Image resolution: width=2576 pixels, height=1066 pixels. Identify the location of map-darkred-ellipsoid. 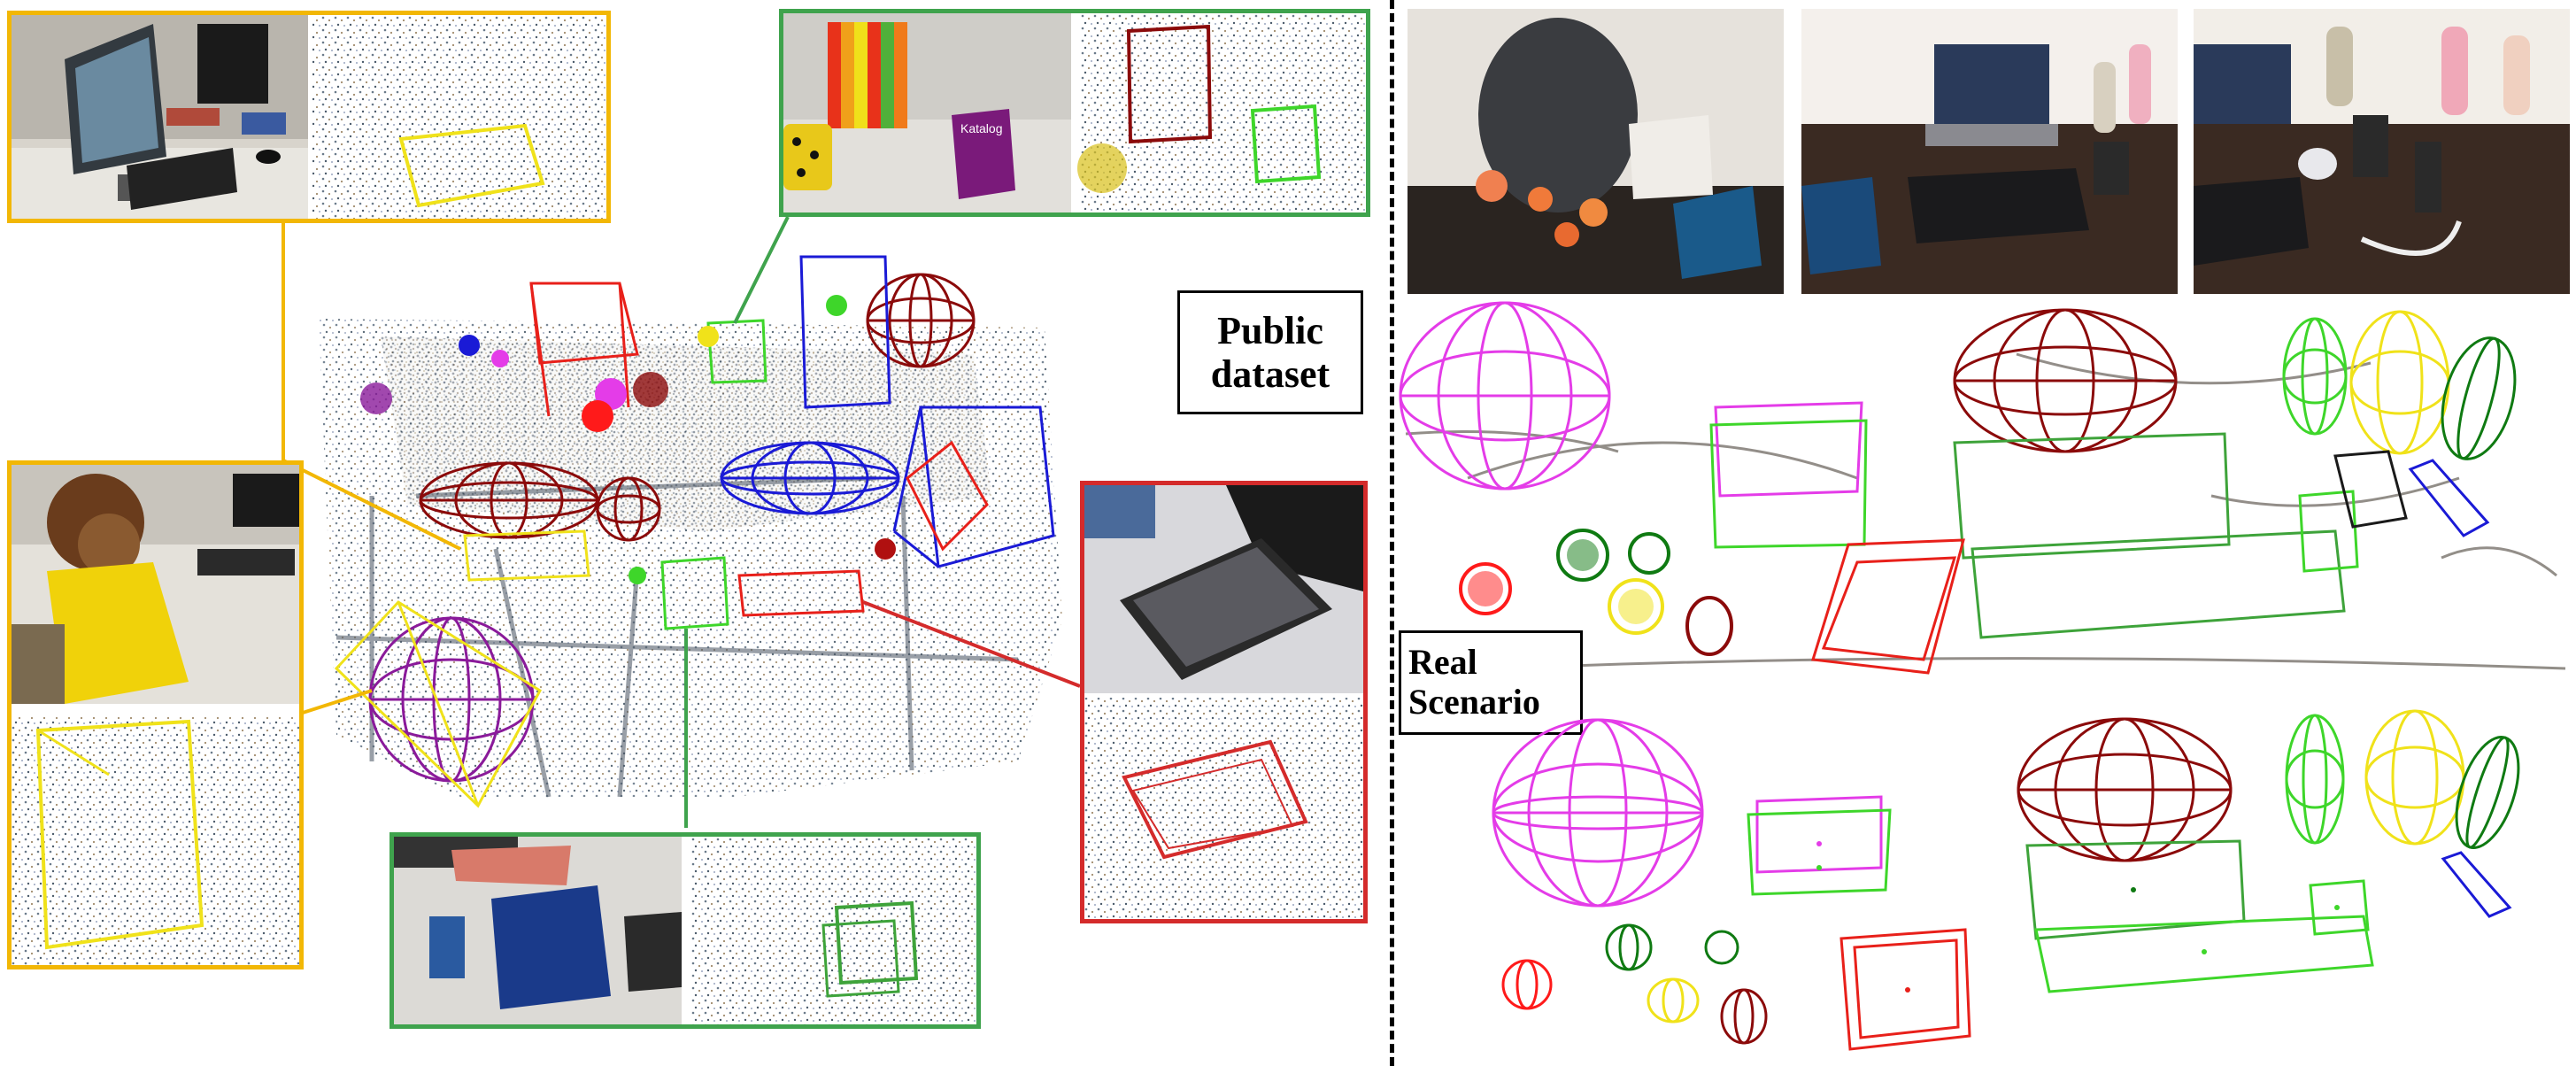
(2125, 790).